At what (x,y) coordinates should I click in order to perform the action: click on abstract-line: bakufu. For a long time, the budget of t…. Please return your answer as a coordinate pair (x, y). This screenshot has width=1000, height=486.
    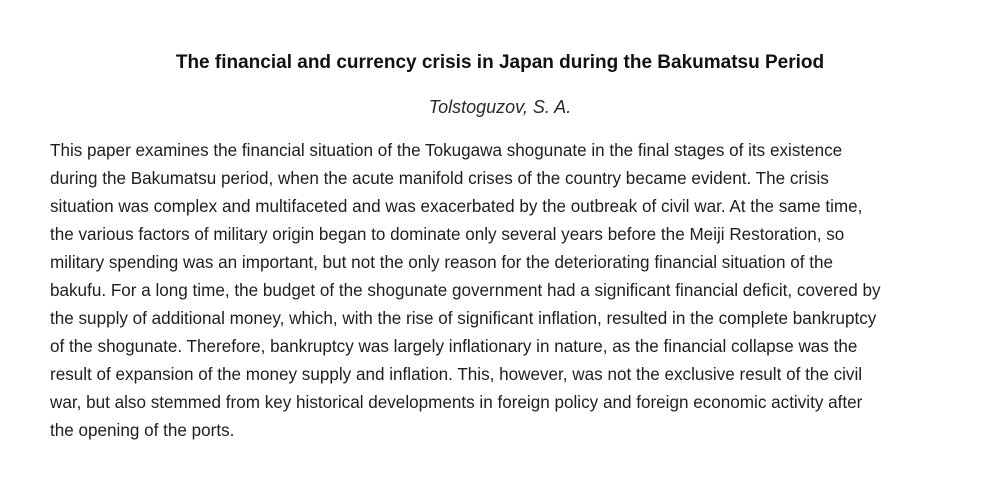
    Looking at the image, I should click on (465, 290).